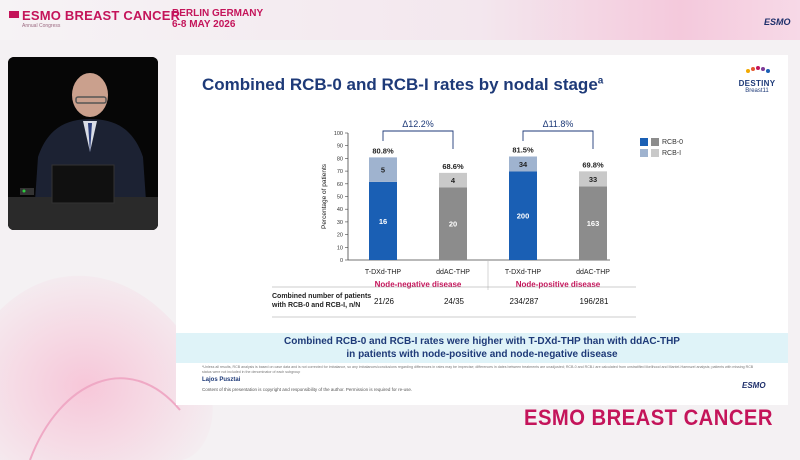 The height and width of the screenshot is (460, 800). I want to click on data-label-rcb0: 200, so click(523, 216).